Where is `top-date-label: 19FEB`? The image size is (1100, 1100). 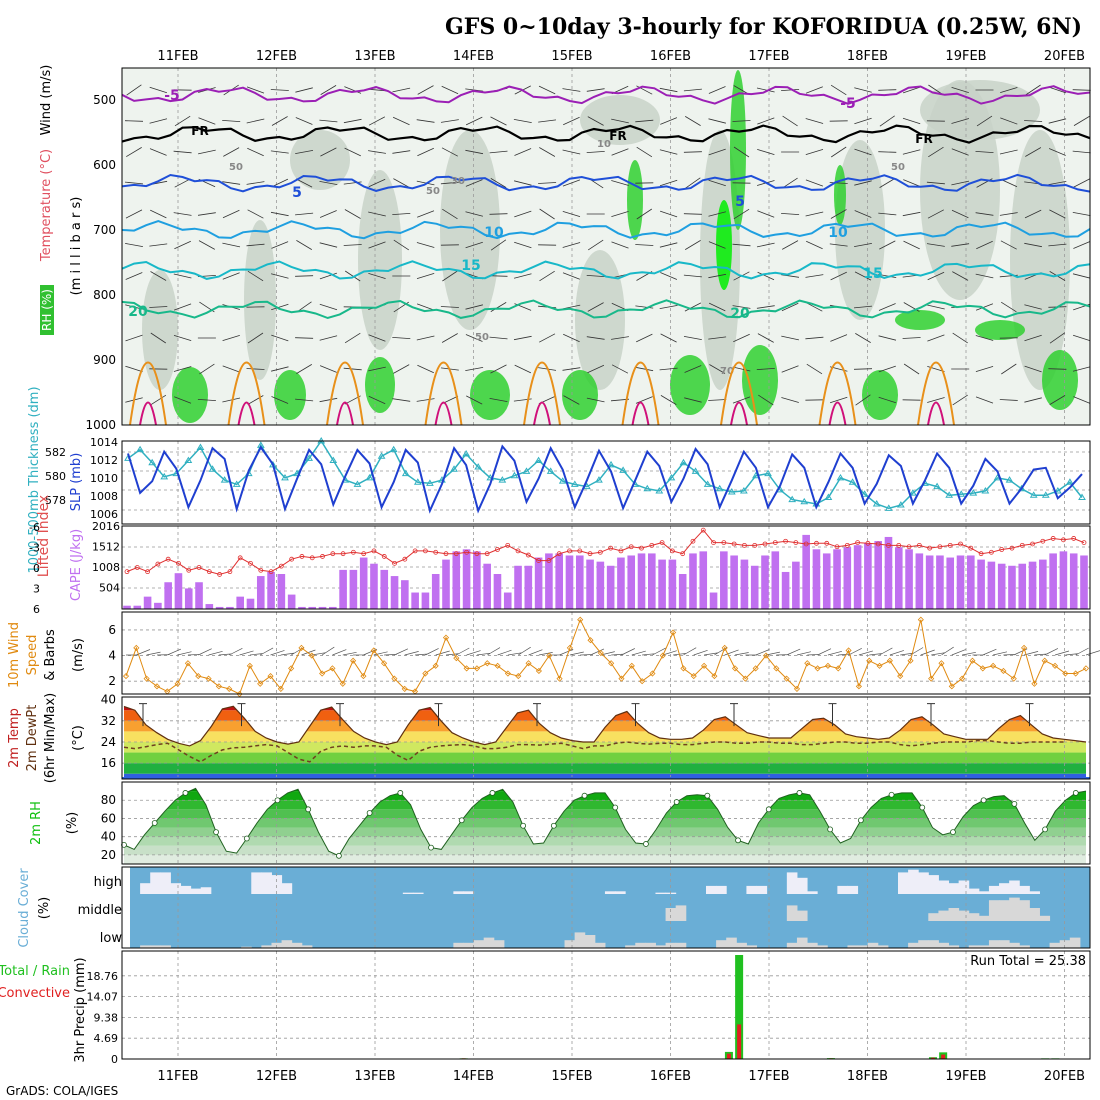 top-date-label: 19FEB is located at coordinates (965, 56).